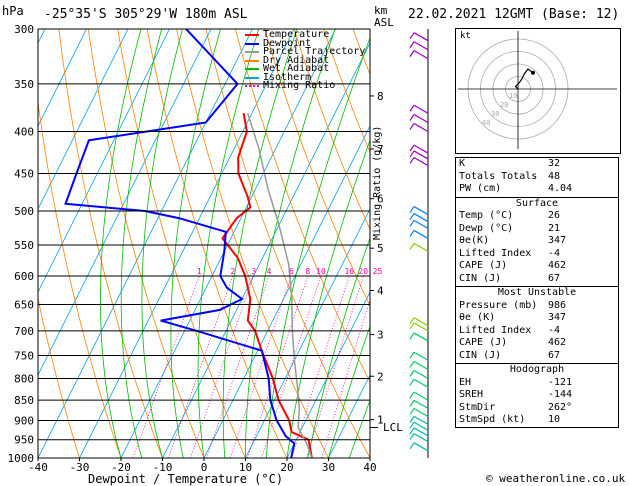 The width and height of the screenshot is (629, 486). Describe the element at coordinates (560, 407) in the screenshot. I see `stat-value: 262°` at that location.